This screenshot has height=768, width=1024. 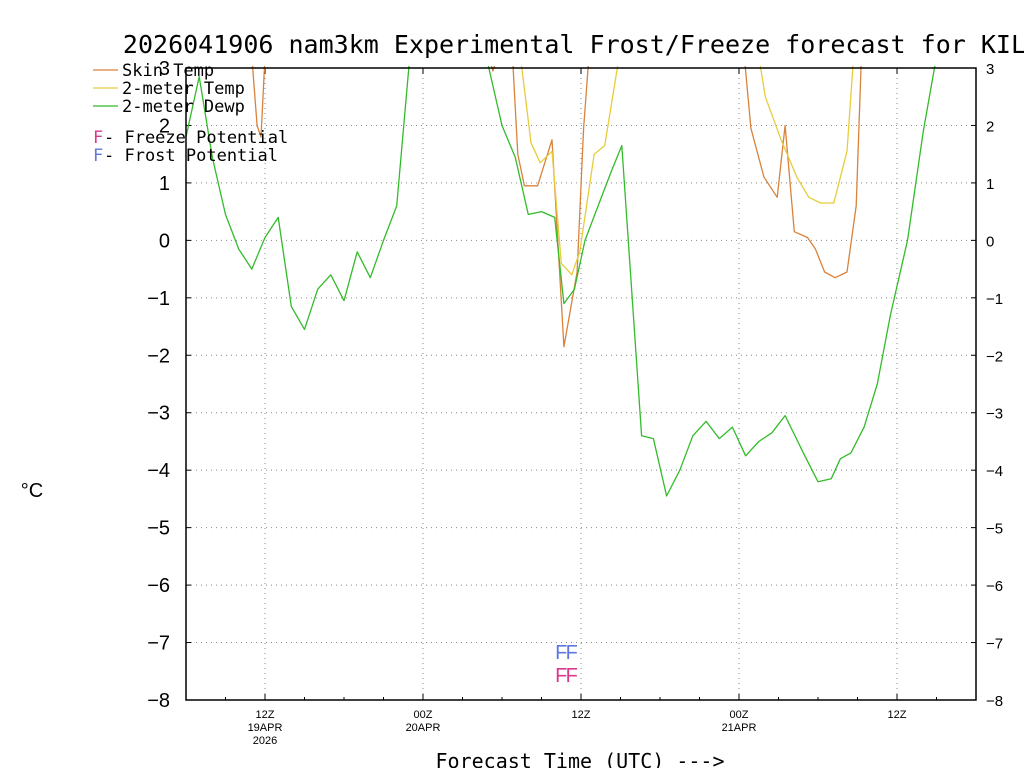 What do you see at coordinates (990, 241) in the screenshot?
I see `y-tick-label-right: 0` at bounding box center [990, 241].